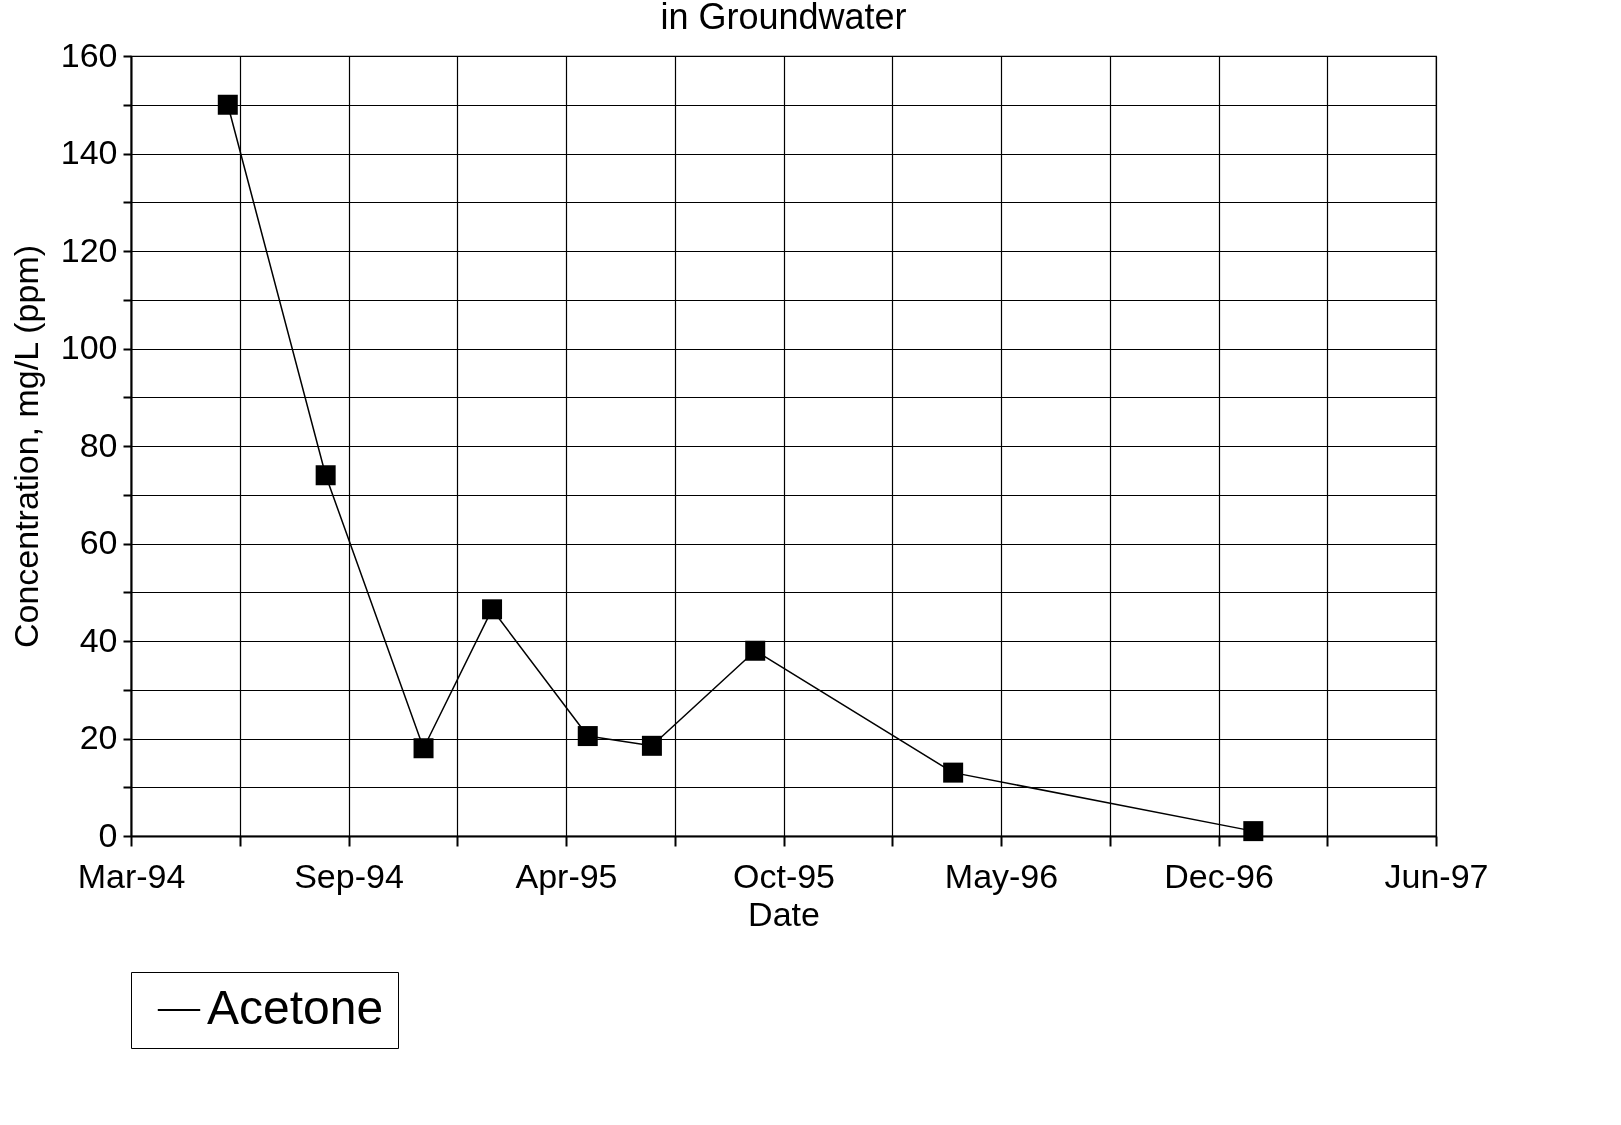 The width and height of the screenshot is (1621, 1125). What do you see at coordinates (1219, 875) in the screenshot?
I see `x-tick-label: Dec-96` at bounding box center [1219, 875].